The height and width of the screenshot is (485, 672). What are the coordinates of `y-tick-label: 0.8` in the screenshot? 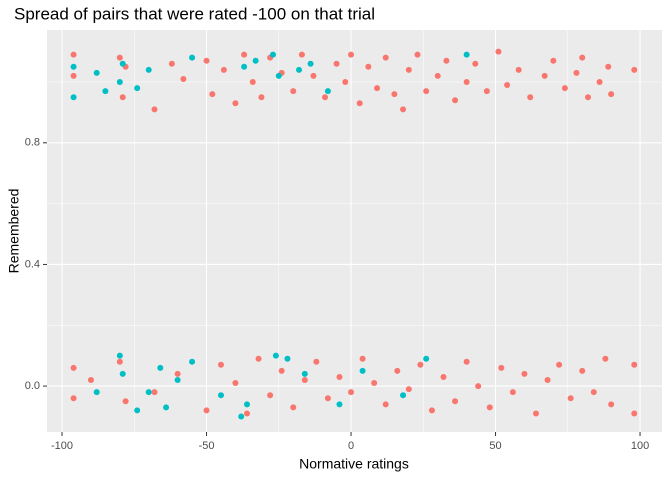 It's located at (32, 143).